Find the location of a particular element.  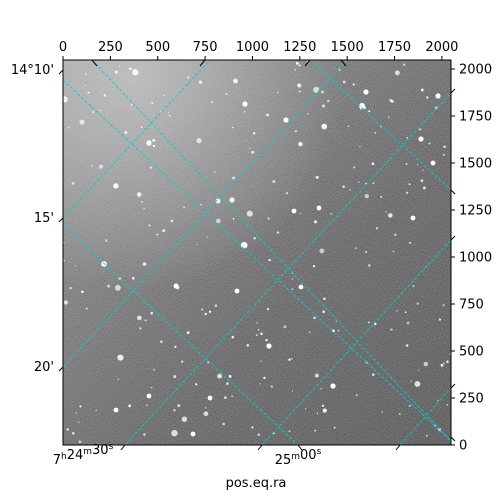

x-tick-label: 1250 is located at coordinates (299, 47).